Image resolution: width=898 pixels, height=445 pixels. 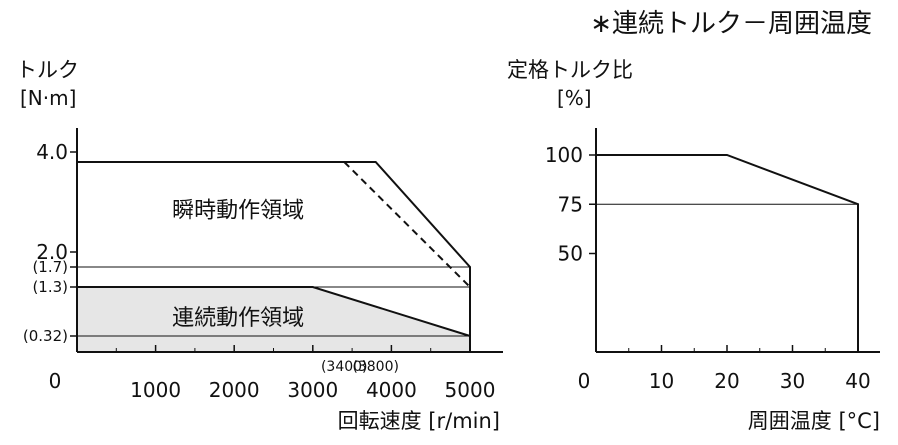 What do you see at coordinates (419, 421) in the screenshot?
I see `chart1-x-axis-label: 回転速度 [r/min]` at bounding box center [419, 421].